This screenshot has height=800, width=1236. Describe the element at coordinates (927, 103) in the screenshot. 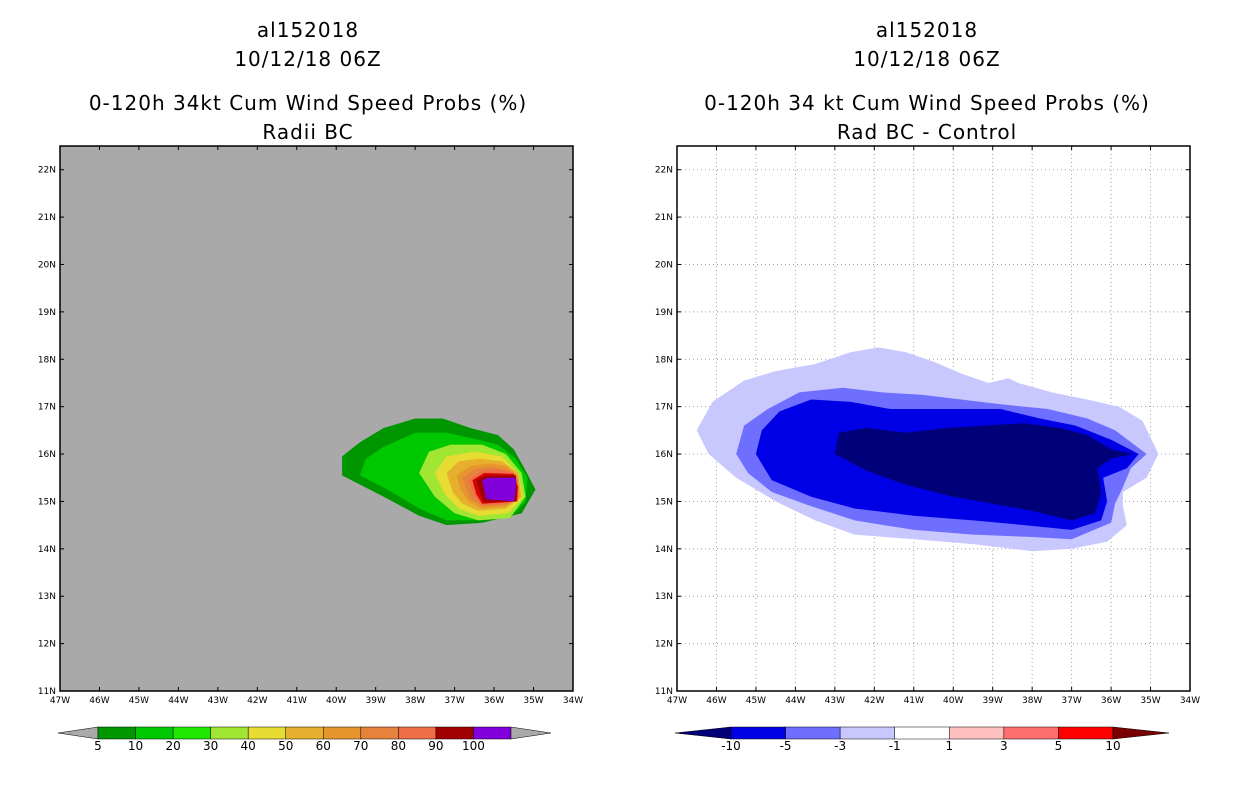

I see `title-line-3: 0-120h 34 kt Cum Wind Speed Probs (%)` at that location.